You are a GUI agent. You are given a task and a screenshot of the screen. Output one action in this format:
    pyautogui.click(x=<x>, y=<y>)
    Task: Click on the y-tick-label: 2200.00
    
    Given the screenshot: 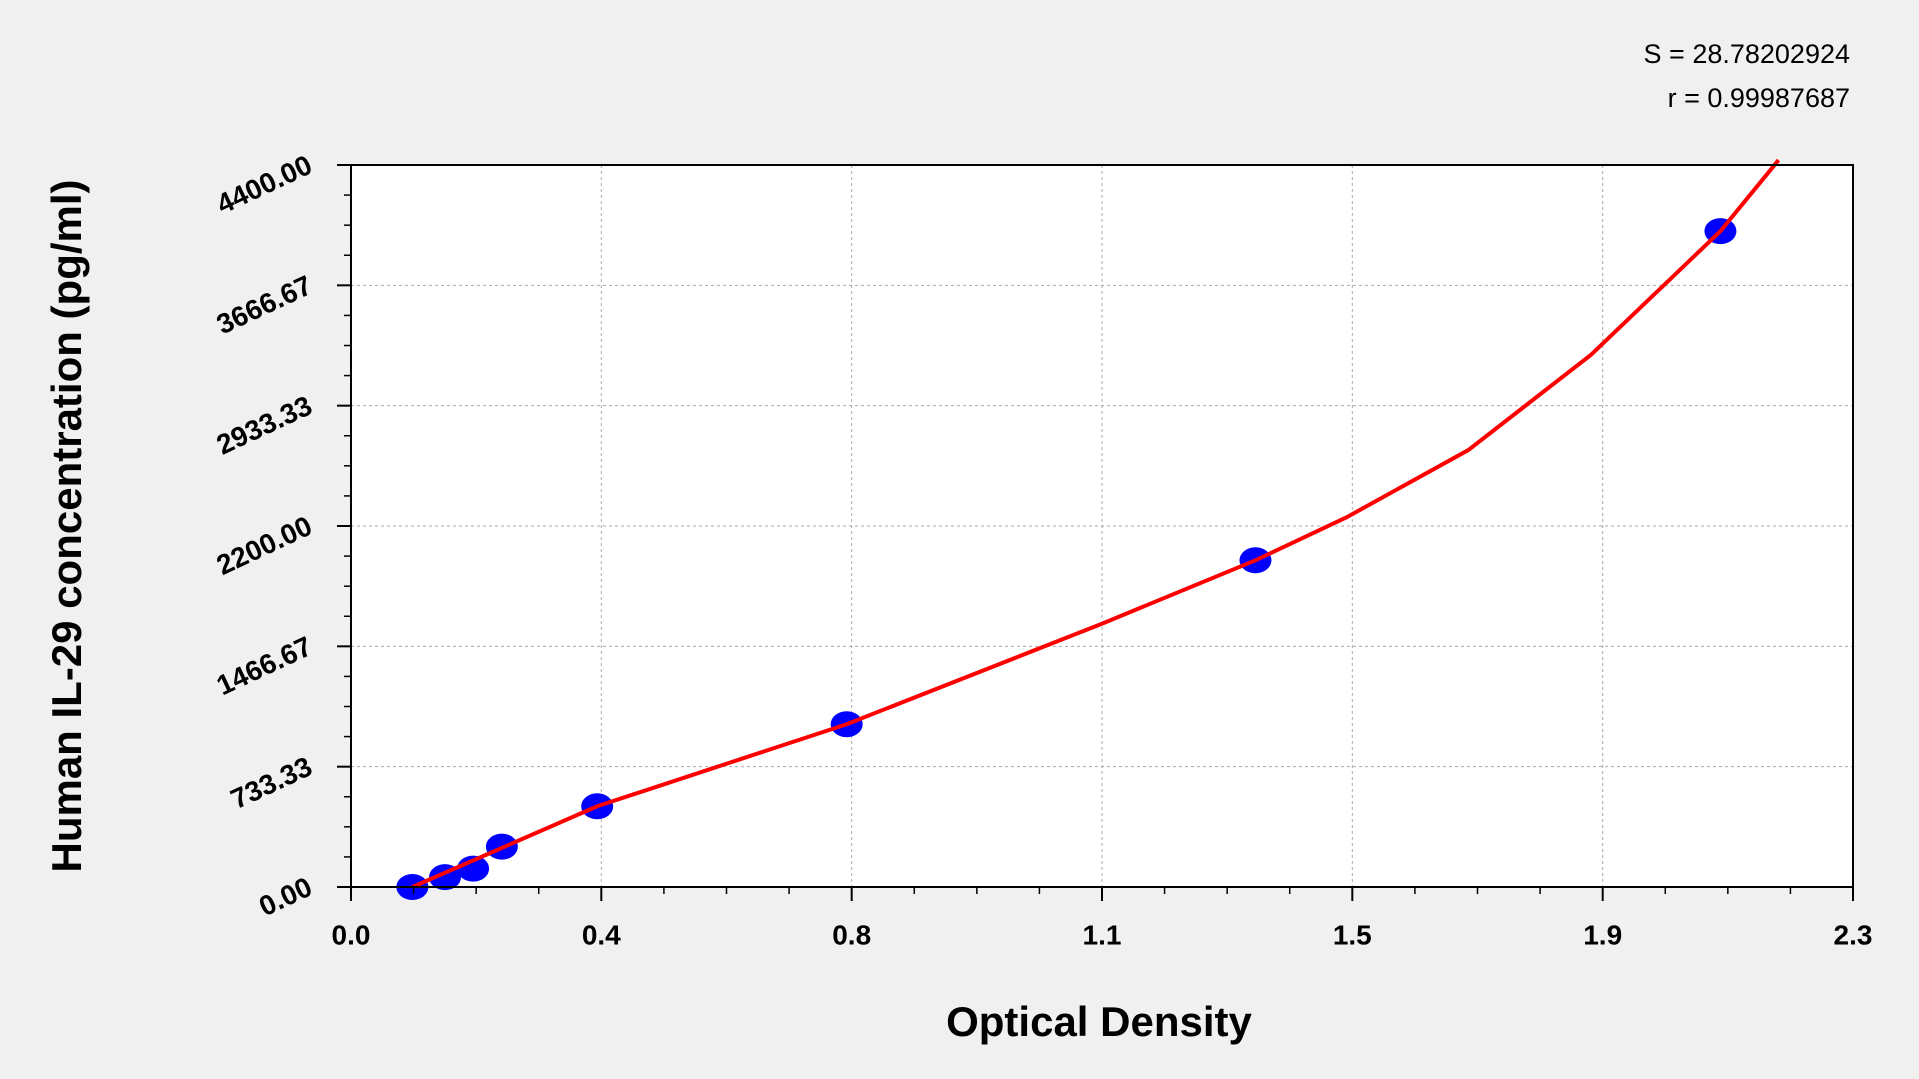 What is the action you would take?
    pyautogui.click(x=264, y=545)
    